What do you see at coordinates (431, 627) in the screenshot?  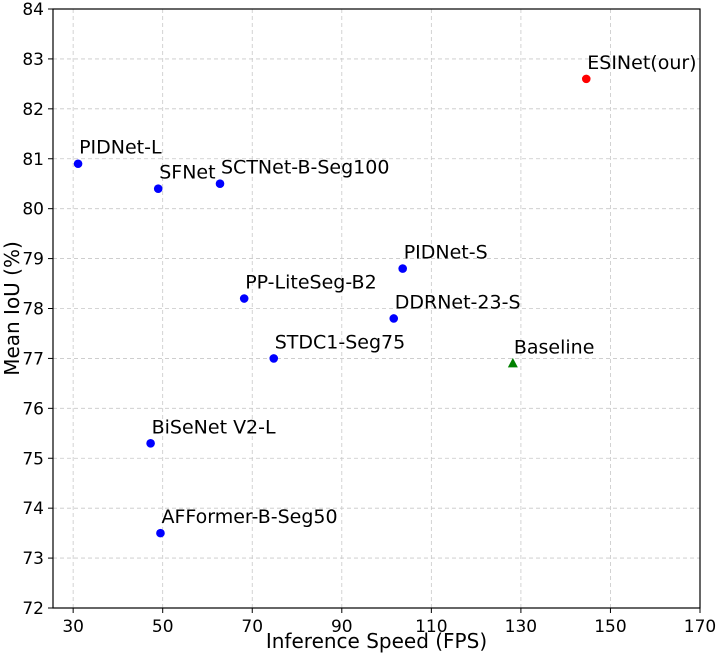 I see `x-tick-label: 110` at bounding box center [431, 627].